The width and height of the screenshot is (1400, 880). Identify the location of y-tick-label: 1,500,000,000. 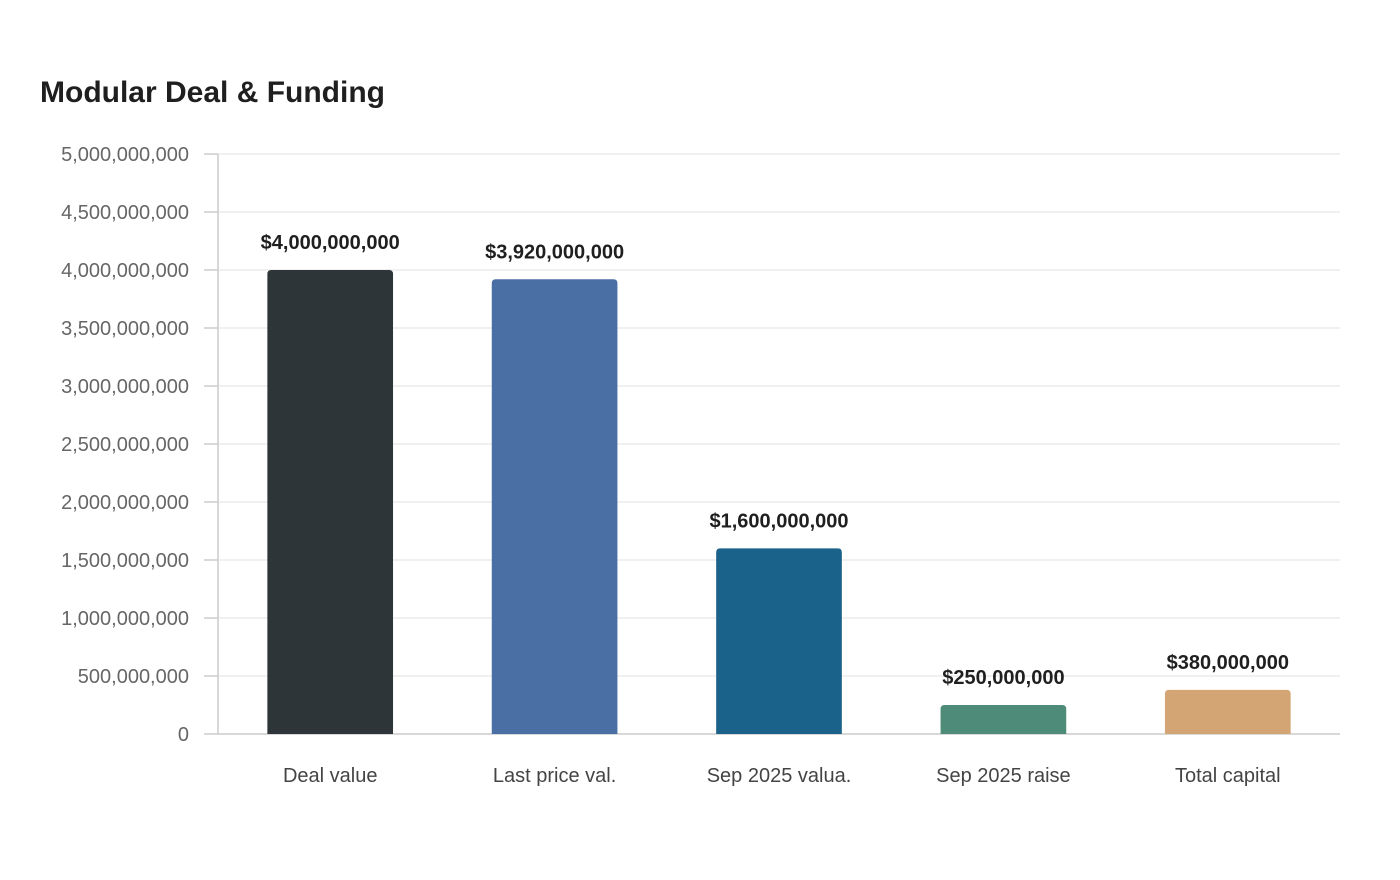
(125, 561).